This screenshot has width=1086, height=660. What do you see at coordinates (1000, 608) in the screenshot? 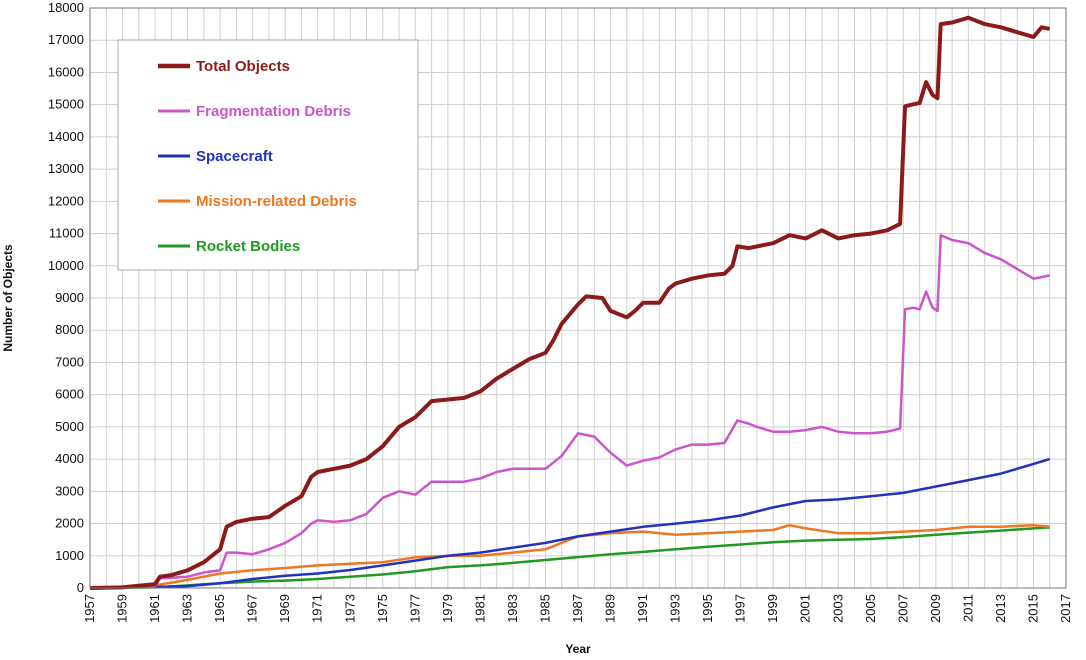
I see `x-tick-label: 2013` at bounding box center [1000, 608].